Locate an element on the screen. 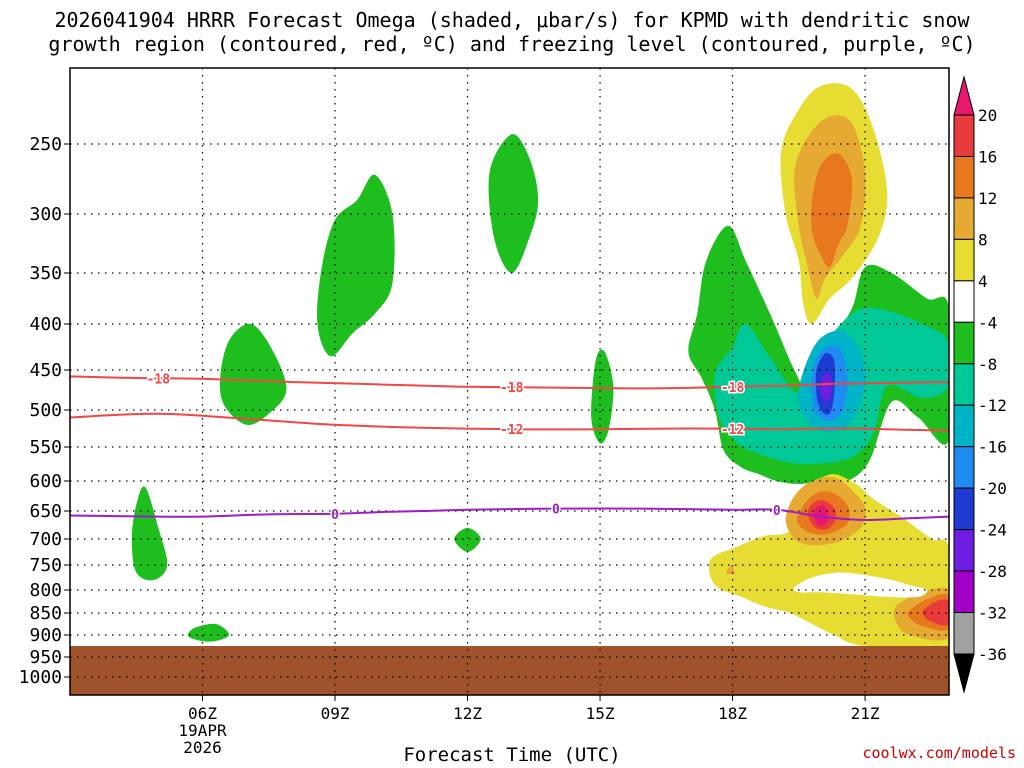 The height and width of the screenshot is (768, 1024). x-tick-sublabel-0: 19APR is located at coordinates (202, 730).